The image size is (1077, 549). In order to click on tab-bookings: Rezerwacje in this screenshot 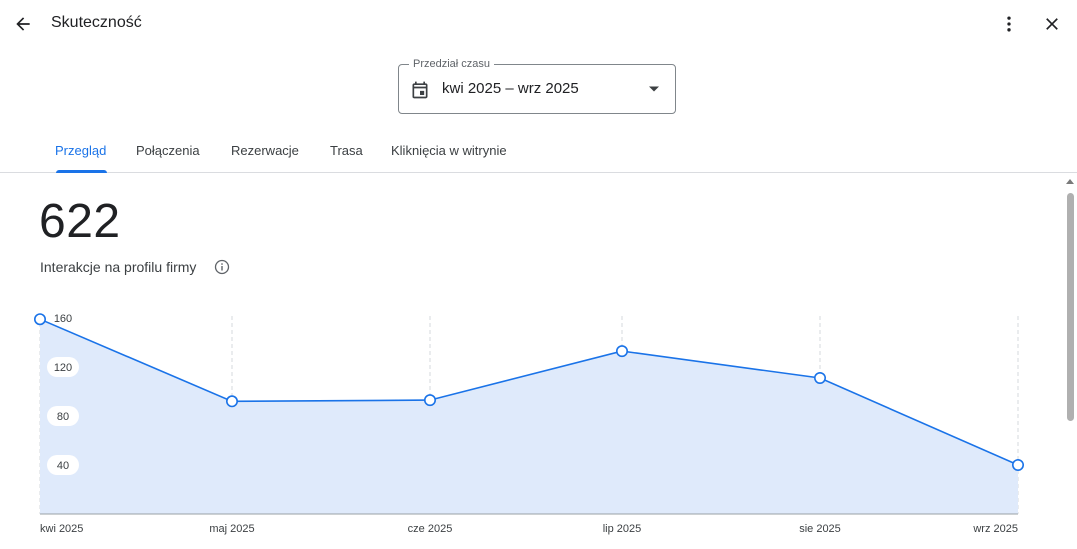, I will do `click(265, 150)`.